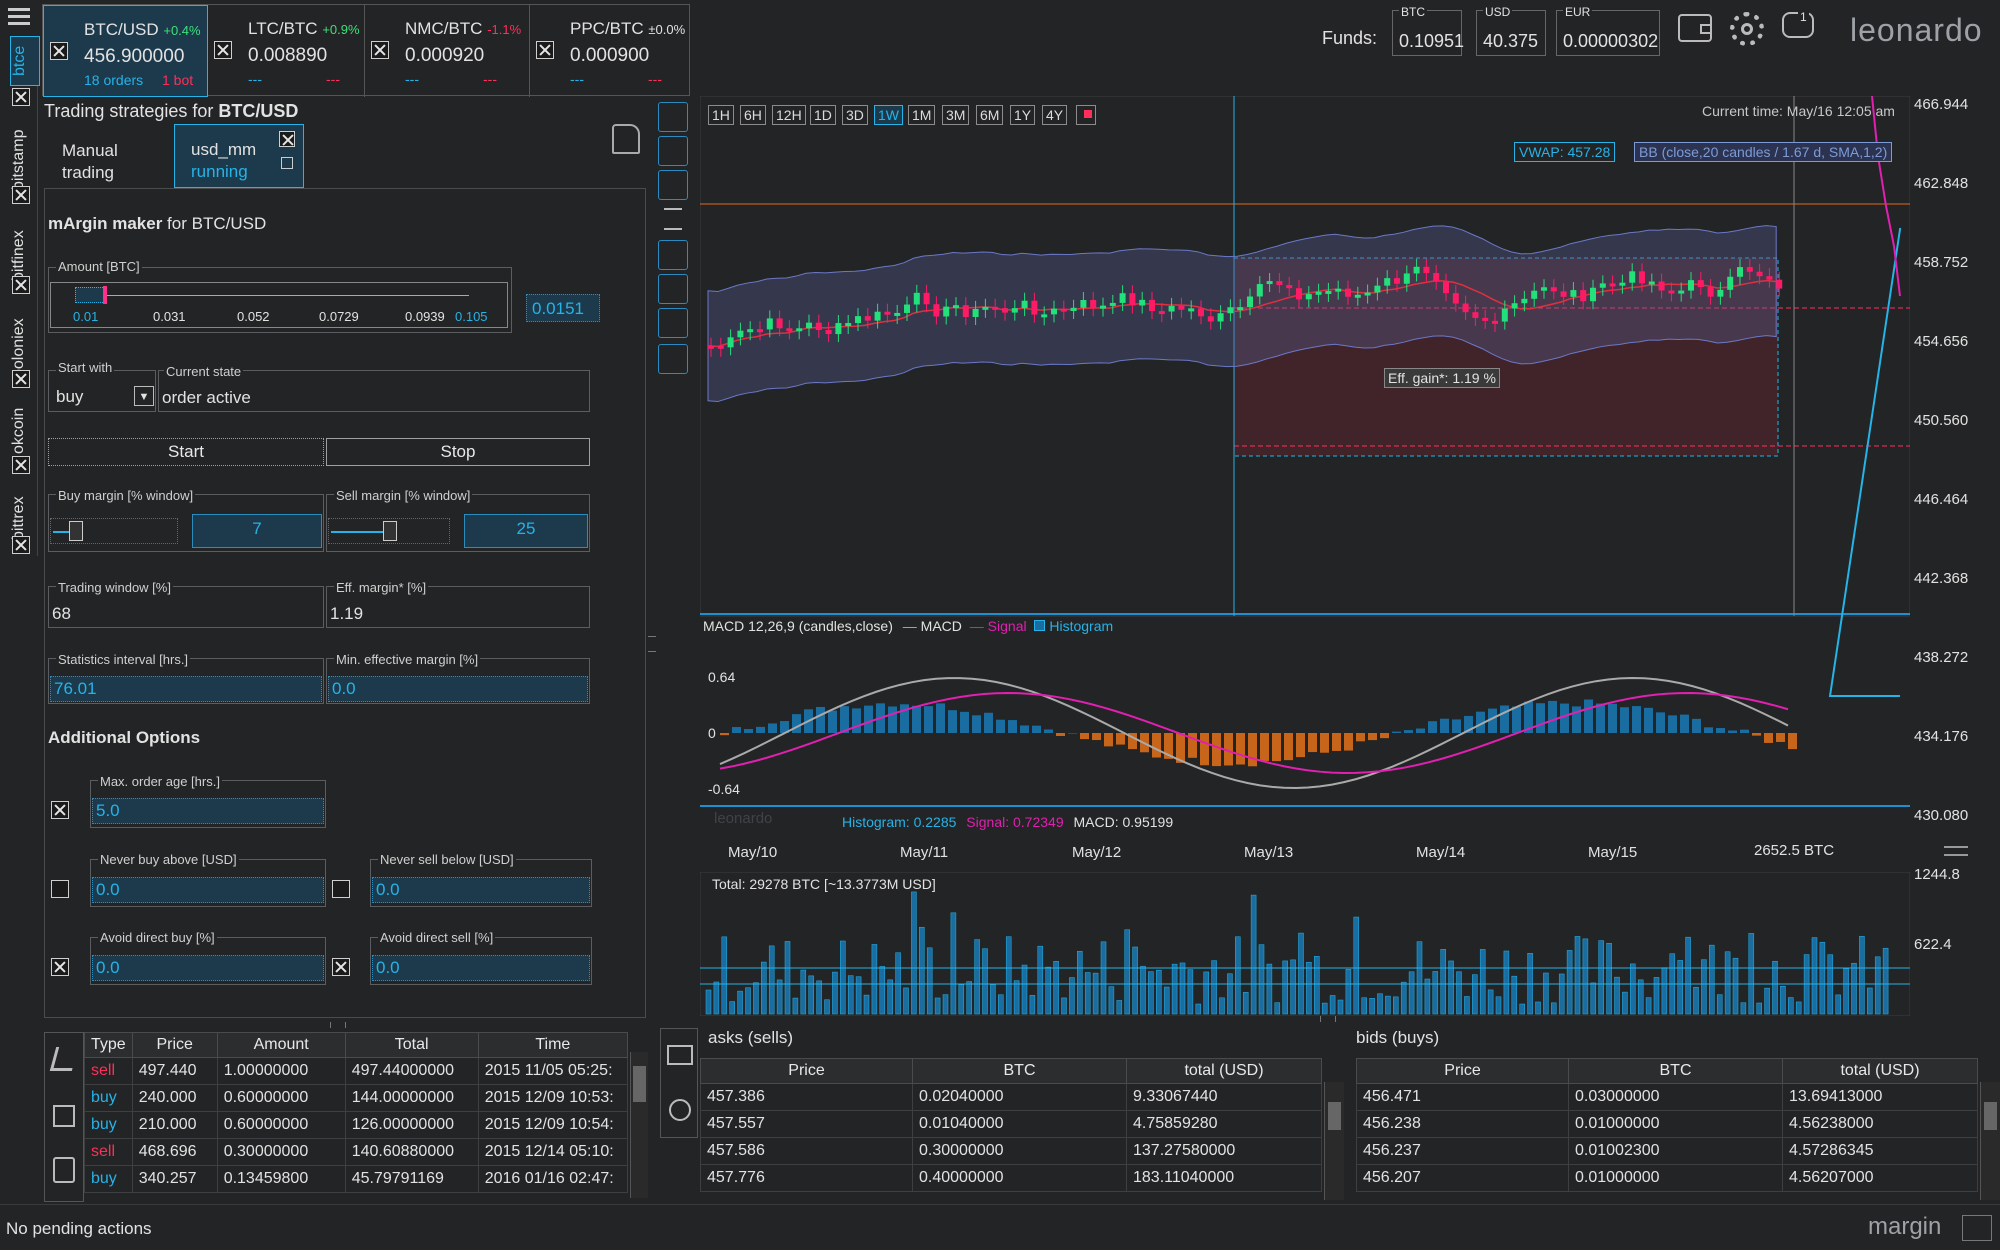  What do you see at coordinates (1667, 1178) in the screenshot?
I see `table-row: 456.207 0.01000000 4.56207000` at bounding box center [1667, 1178].